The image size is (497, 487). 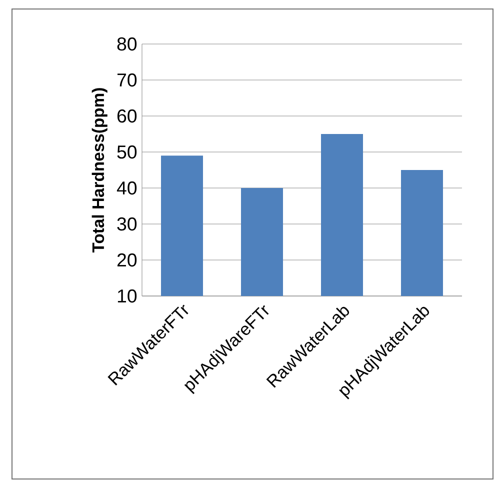 What do you see at coordinates (127, 224) in the screenshot?
I see `y-tick-label: 30` at bounding box center [127, 224].